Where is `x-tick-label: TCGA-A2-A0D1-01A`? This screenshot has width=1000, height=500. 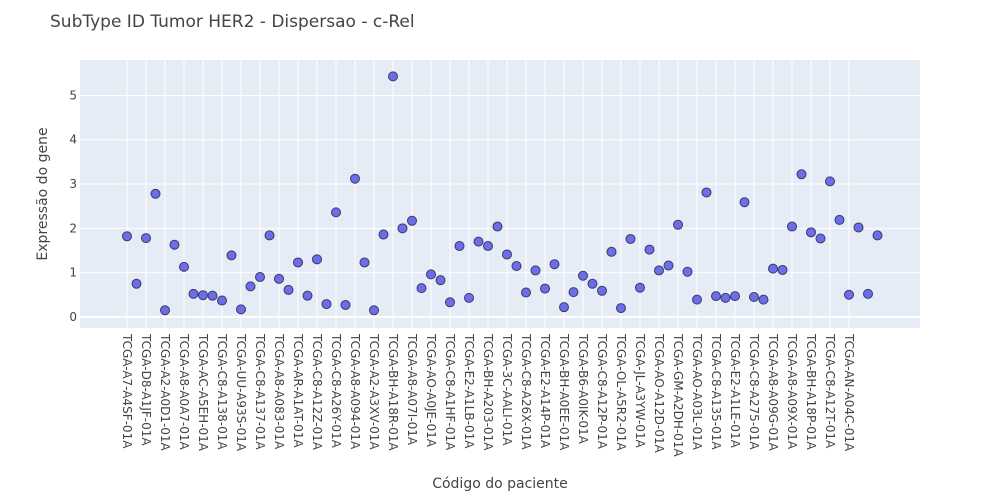
x-tick-label: TCGA-A2-A0D1-01A is located at coordinates (165, 392).